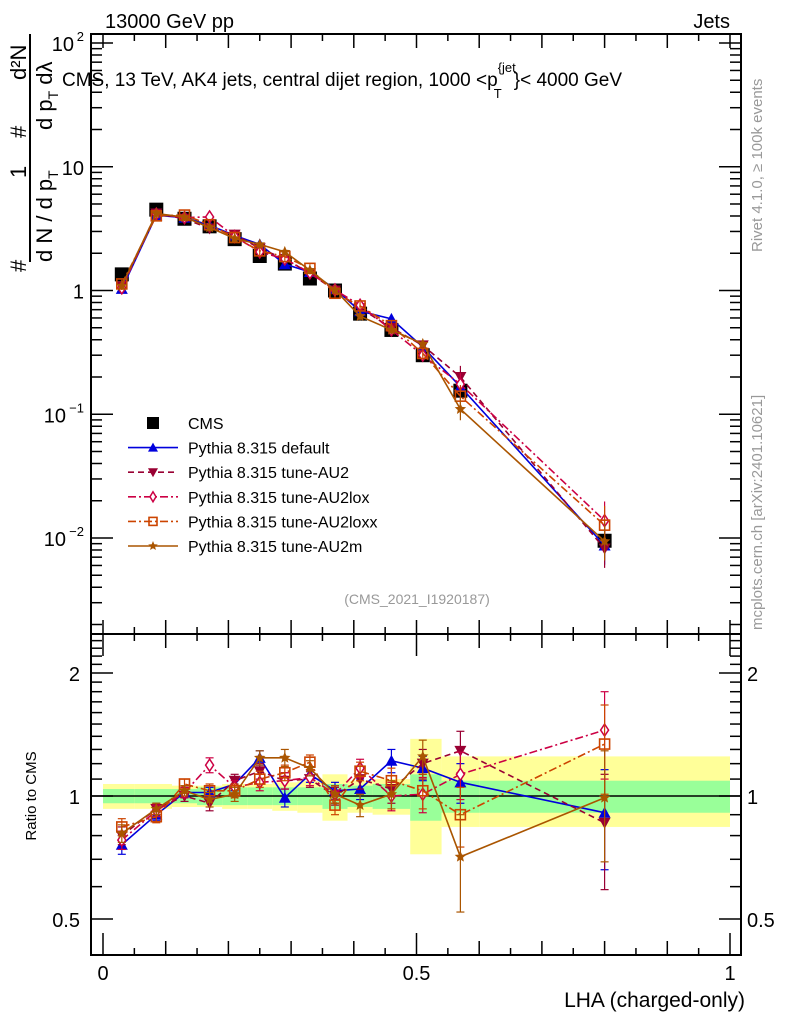 The width and height of the screenshot is (786, 1024). What do you see at coordinates (282, 522) in the screenshot?
I see `legend-label: Pythia 8.315 tune-AU2loxx` at bounding box center [282, 522].